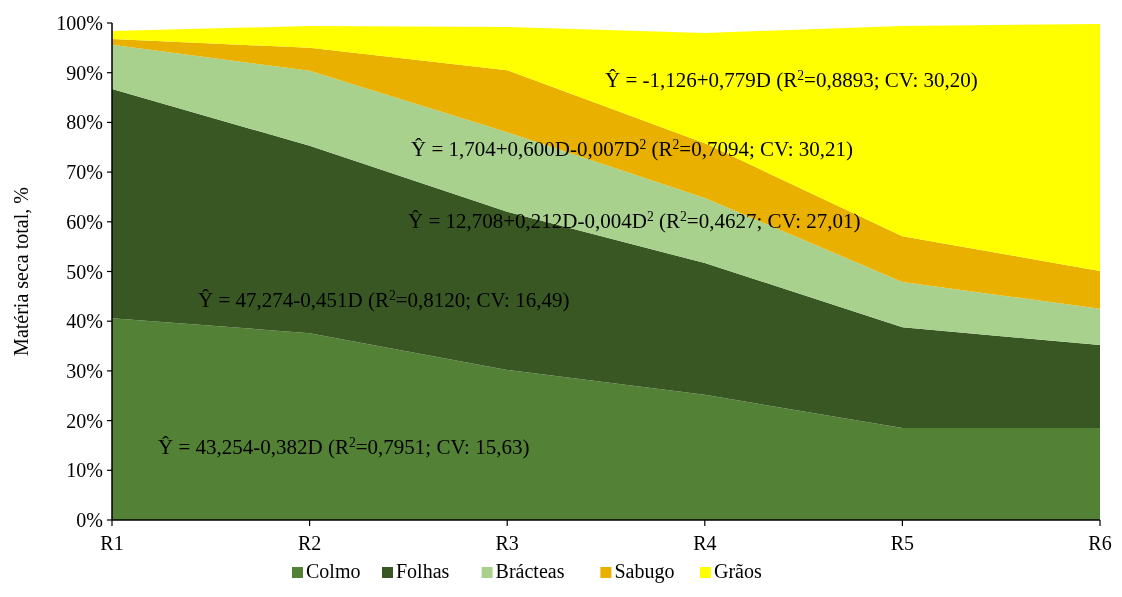  What do you see at coordinates (79, 23) in the screenshot?
I see `y-tick-label: 100%` at bounding box center [79, 23].